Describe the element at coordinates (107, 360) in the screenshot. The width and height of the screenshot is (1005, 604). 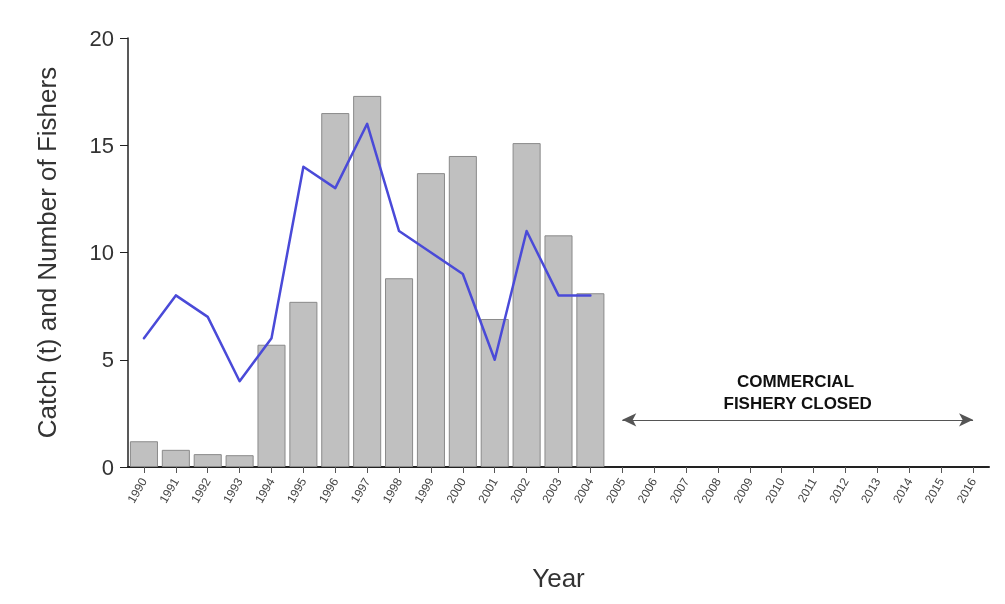
I see `y-tick-label: 5` at that location.